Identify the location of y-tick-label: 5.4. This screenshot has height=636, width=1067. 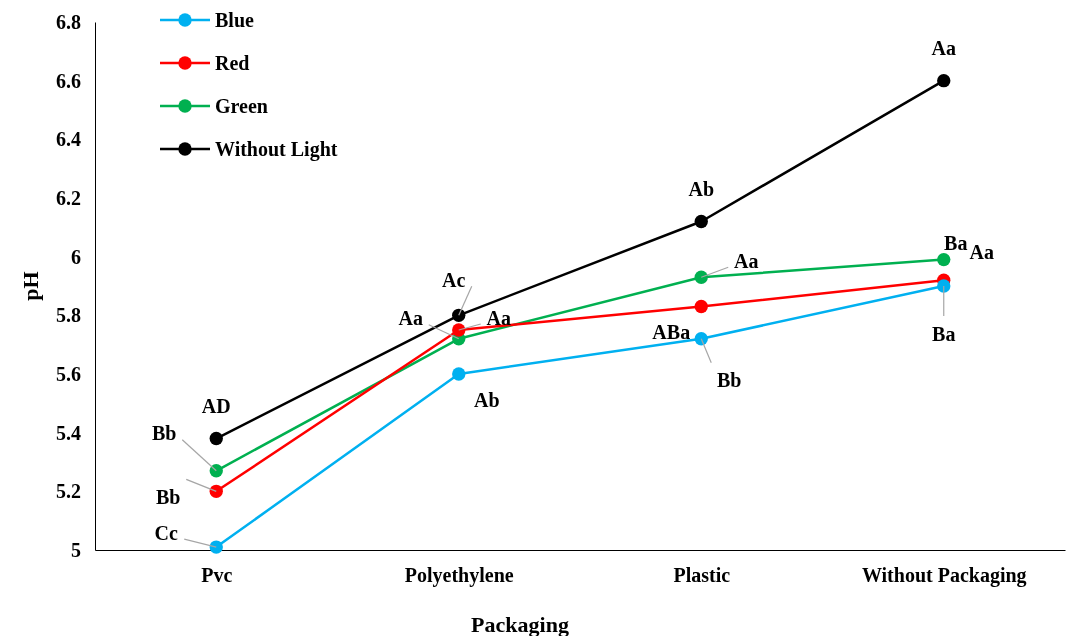
(68, 432).